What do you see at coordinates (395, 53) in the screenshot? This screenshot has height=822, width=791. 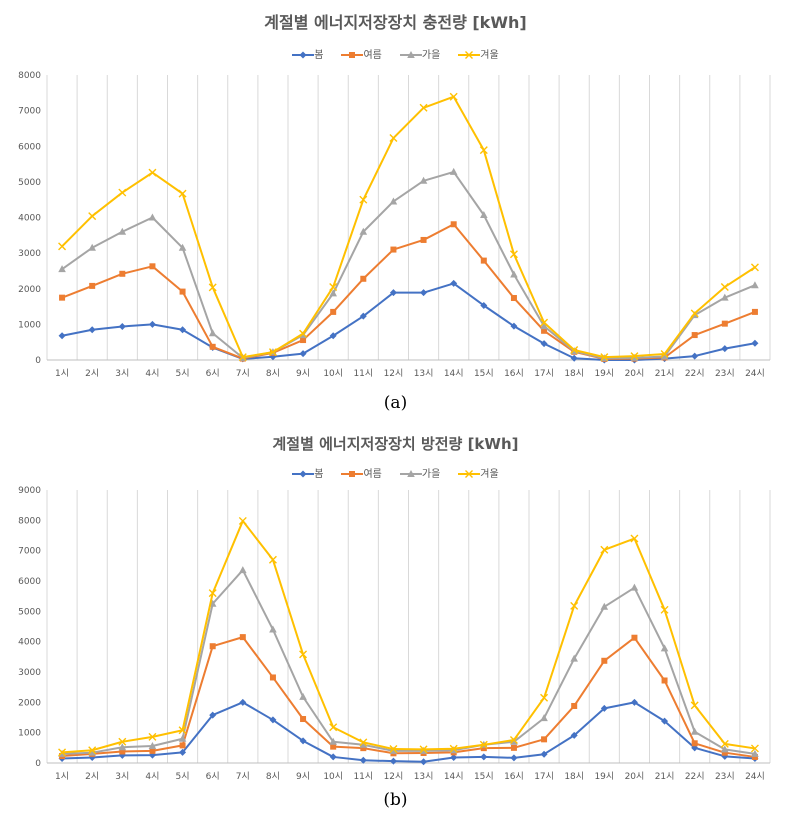 I see `legend-a: 봄 여름 가을 겨울` at bounding box center [395, 53].